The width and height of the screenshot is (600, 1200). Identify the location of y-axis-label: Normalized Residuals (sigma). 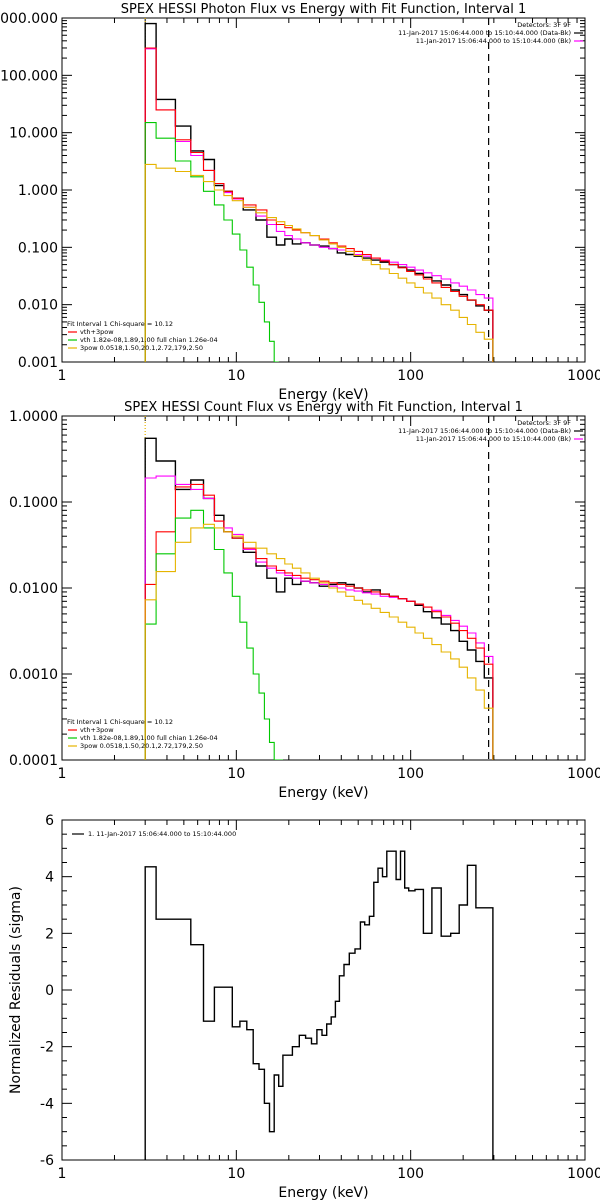
(16, 990).